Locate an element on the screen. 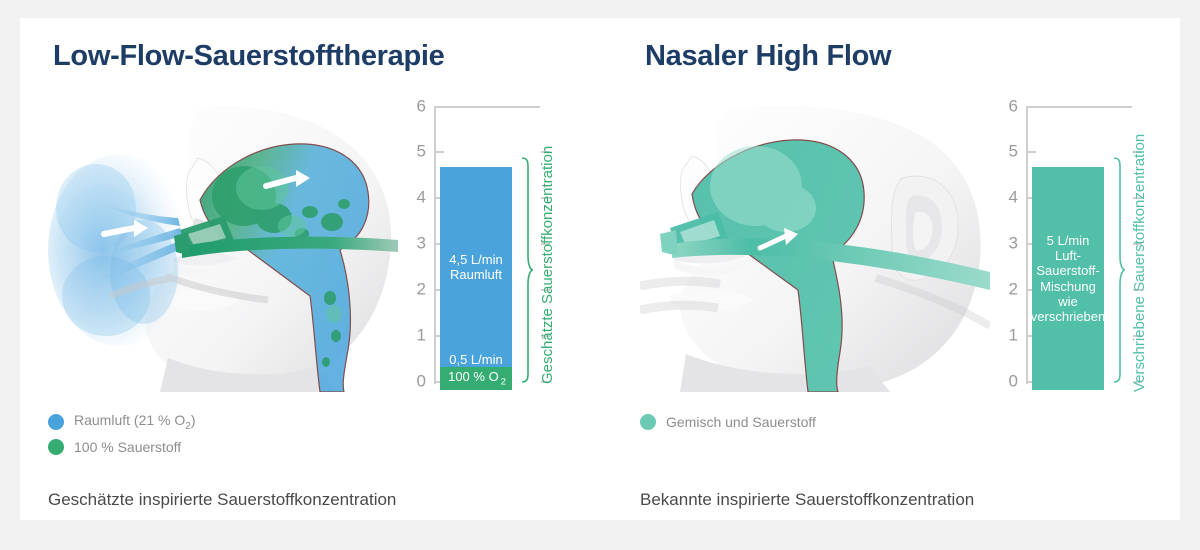  mixture-line-1: 5 L/min is located at coordinates (1068, 240).